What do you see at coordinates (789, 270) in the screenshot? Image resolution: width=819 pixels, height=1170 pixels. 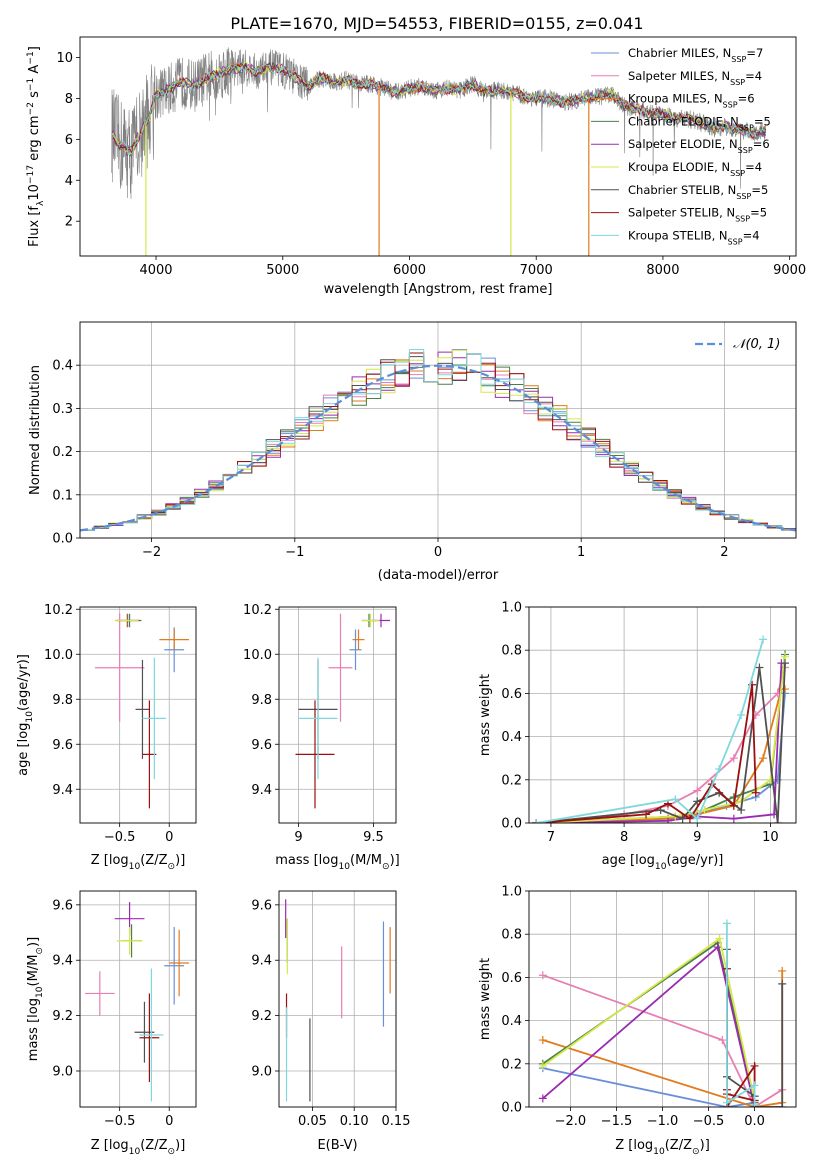 I see `spectrum-xtick-label: 9000` at bounding box center [789, 270].